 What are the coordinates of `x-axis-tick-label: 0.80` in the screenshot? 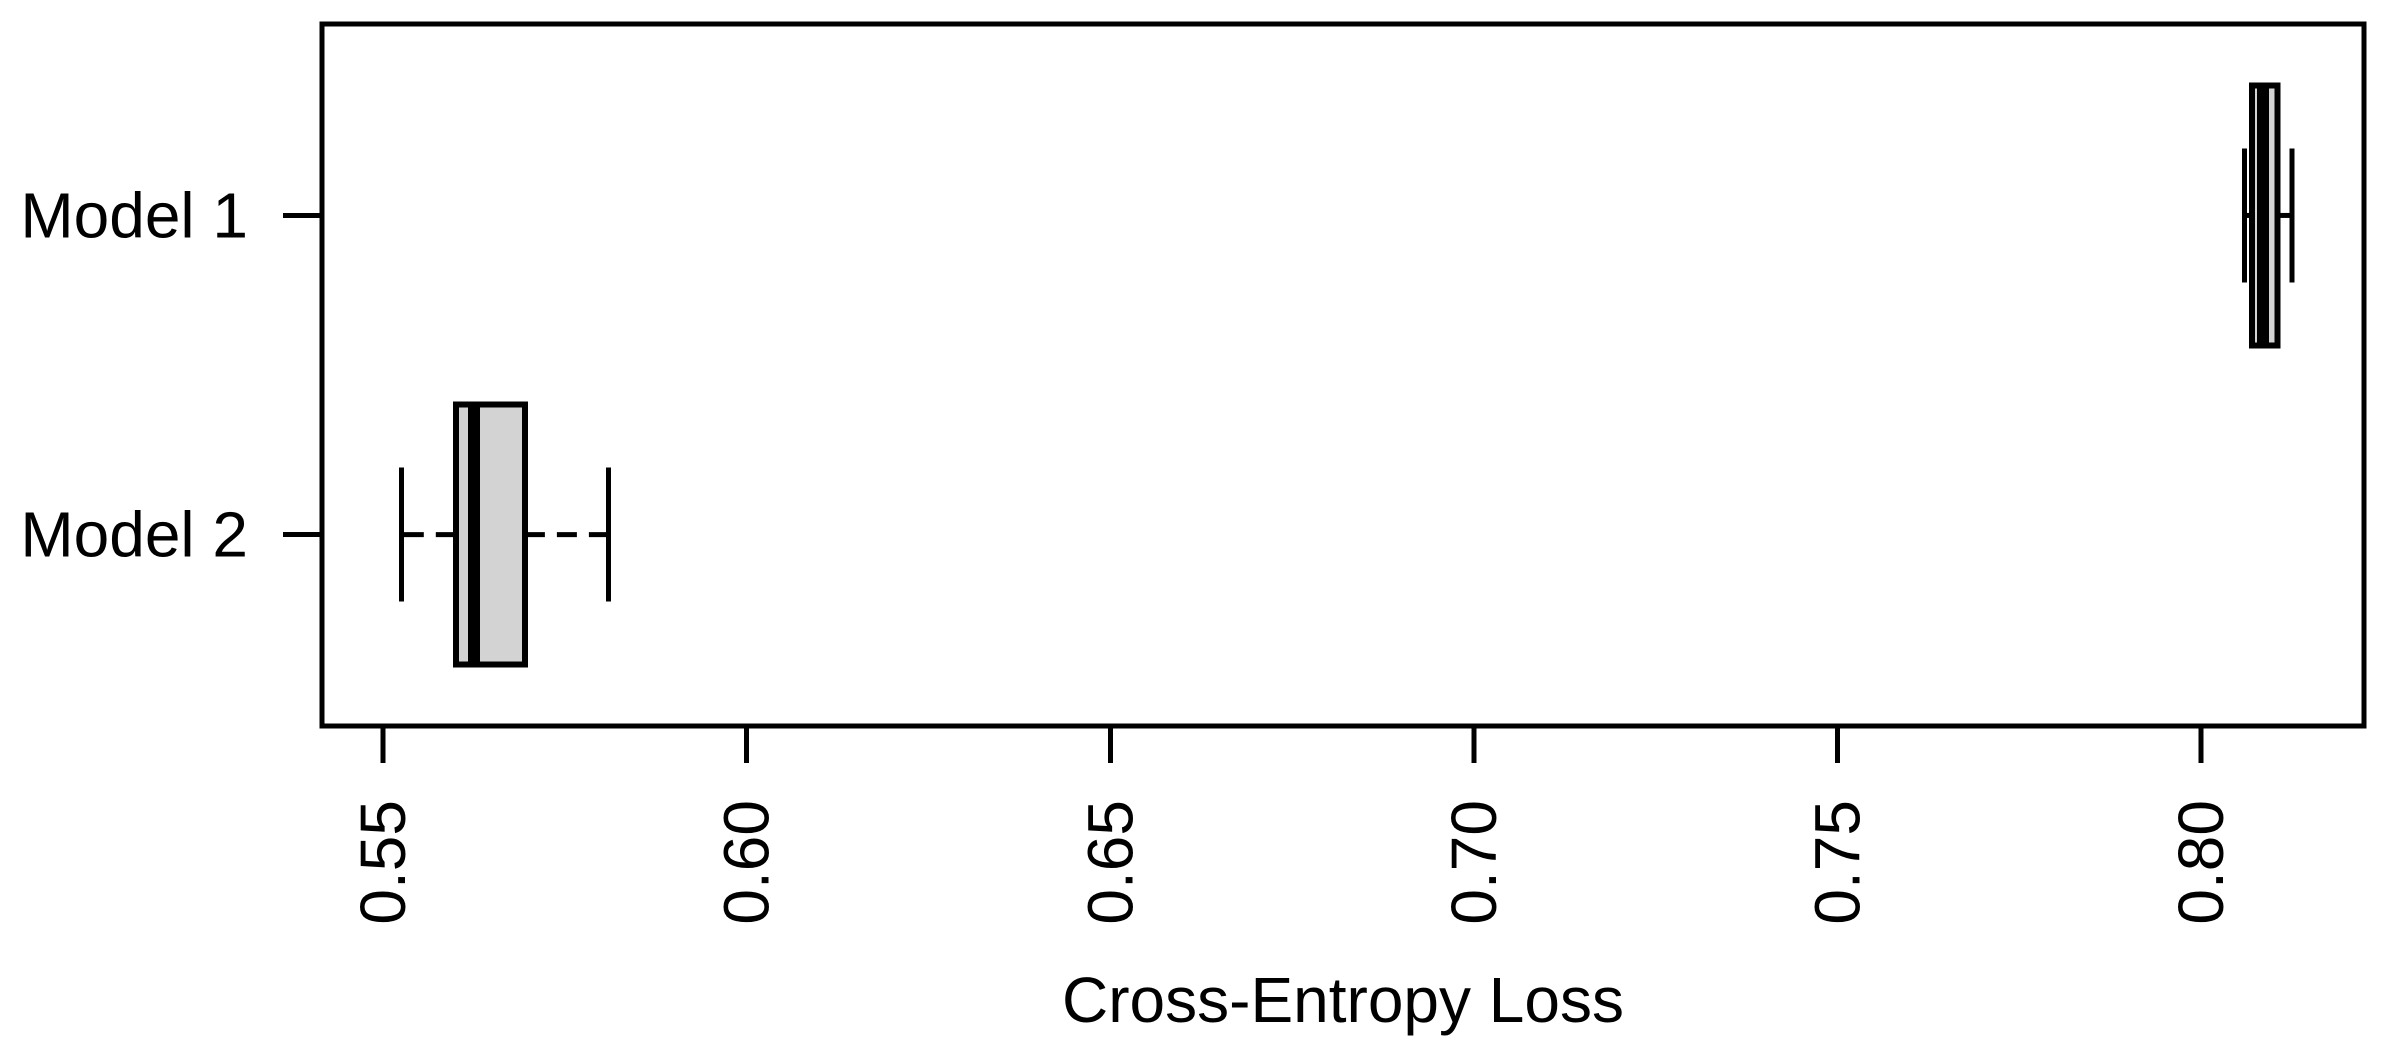 It's located at (2201, 862).